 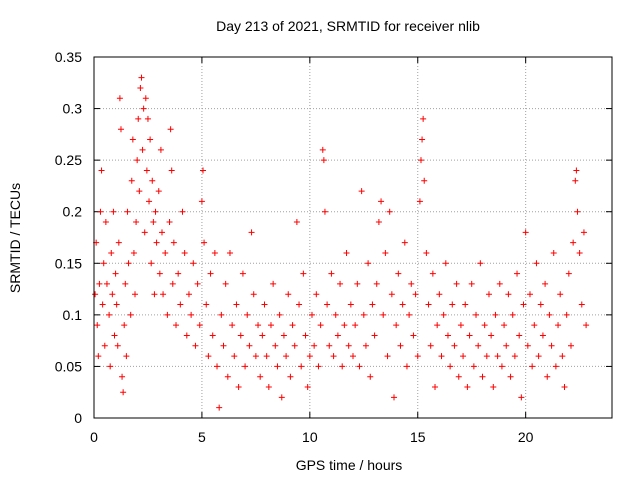 What do you see at coordinates (526, 437) in the screenshot?
I see `x-tick-label: 20` at bounding box center [526, 437].